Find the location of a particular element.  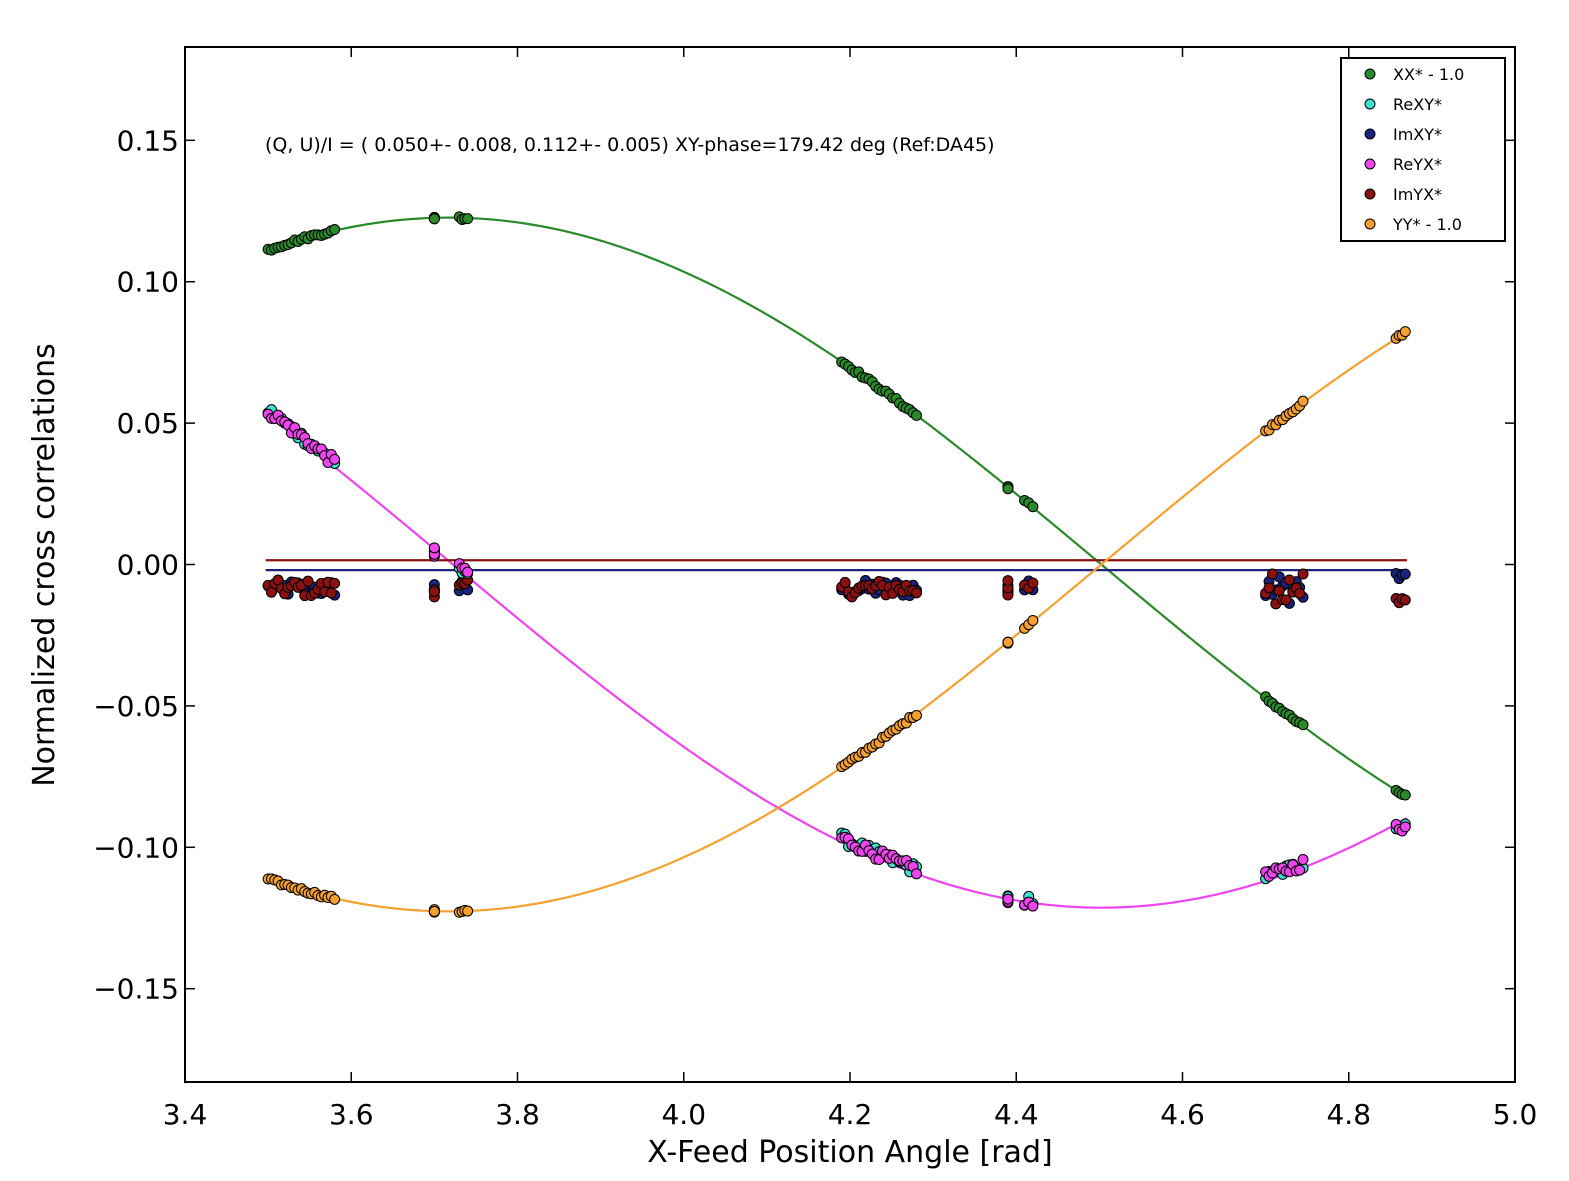

legend-marker-imxy- is located at coordinates (1370, 134).